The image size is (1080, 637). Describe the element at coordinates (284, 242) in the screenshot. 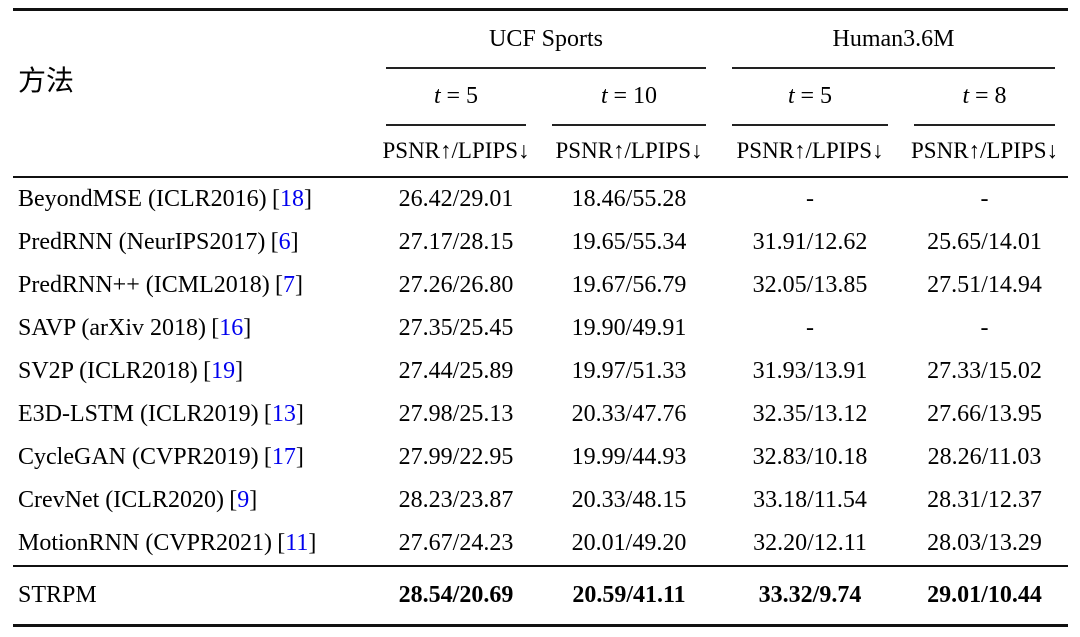

I see `citation-link: 6` at that location.